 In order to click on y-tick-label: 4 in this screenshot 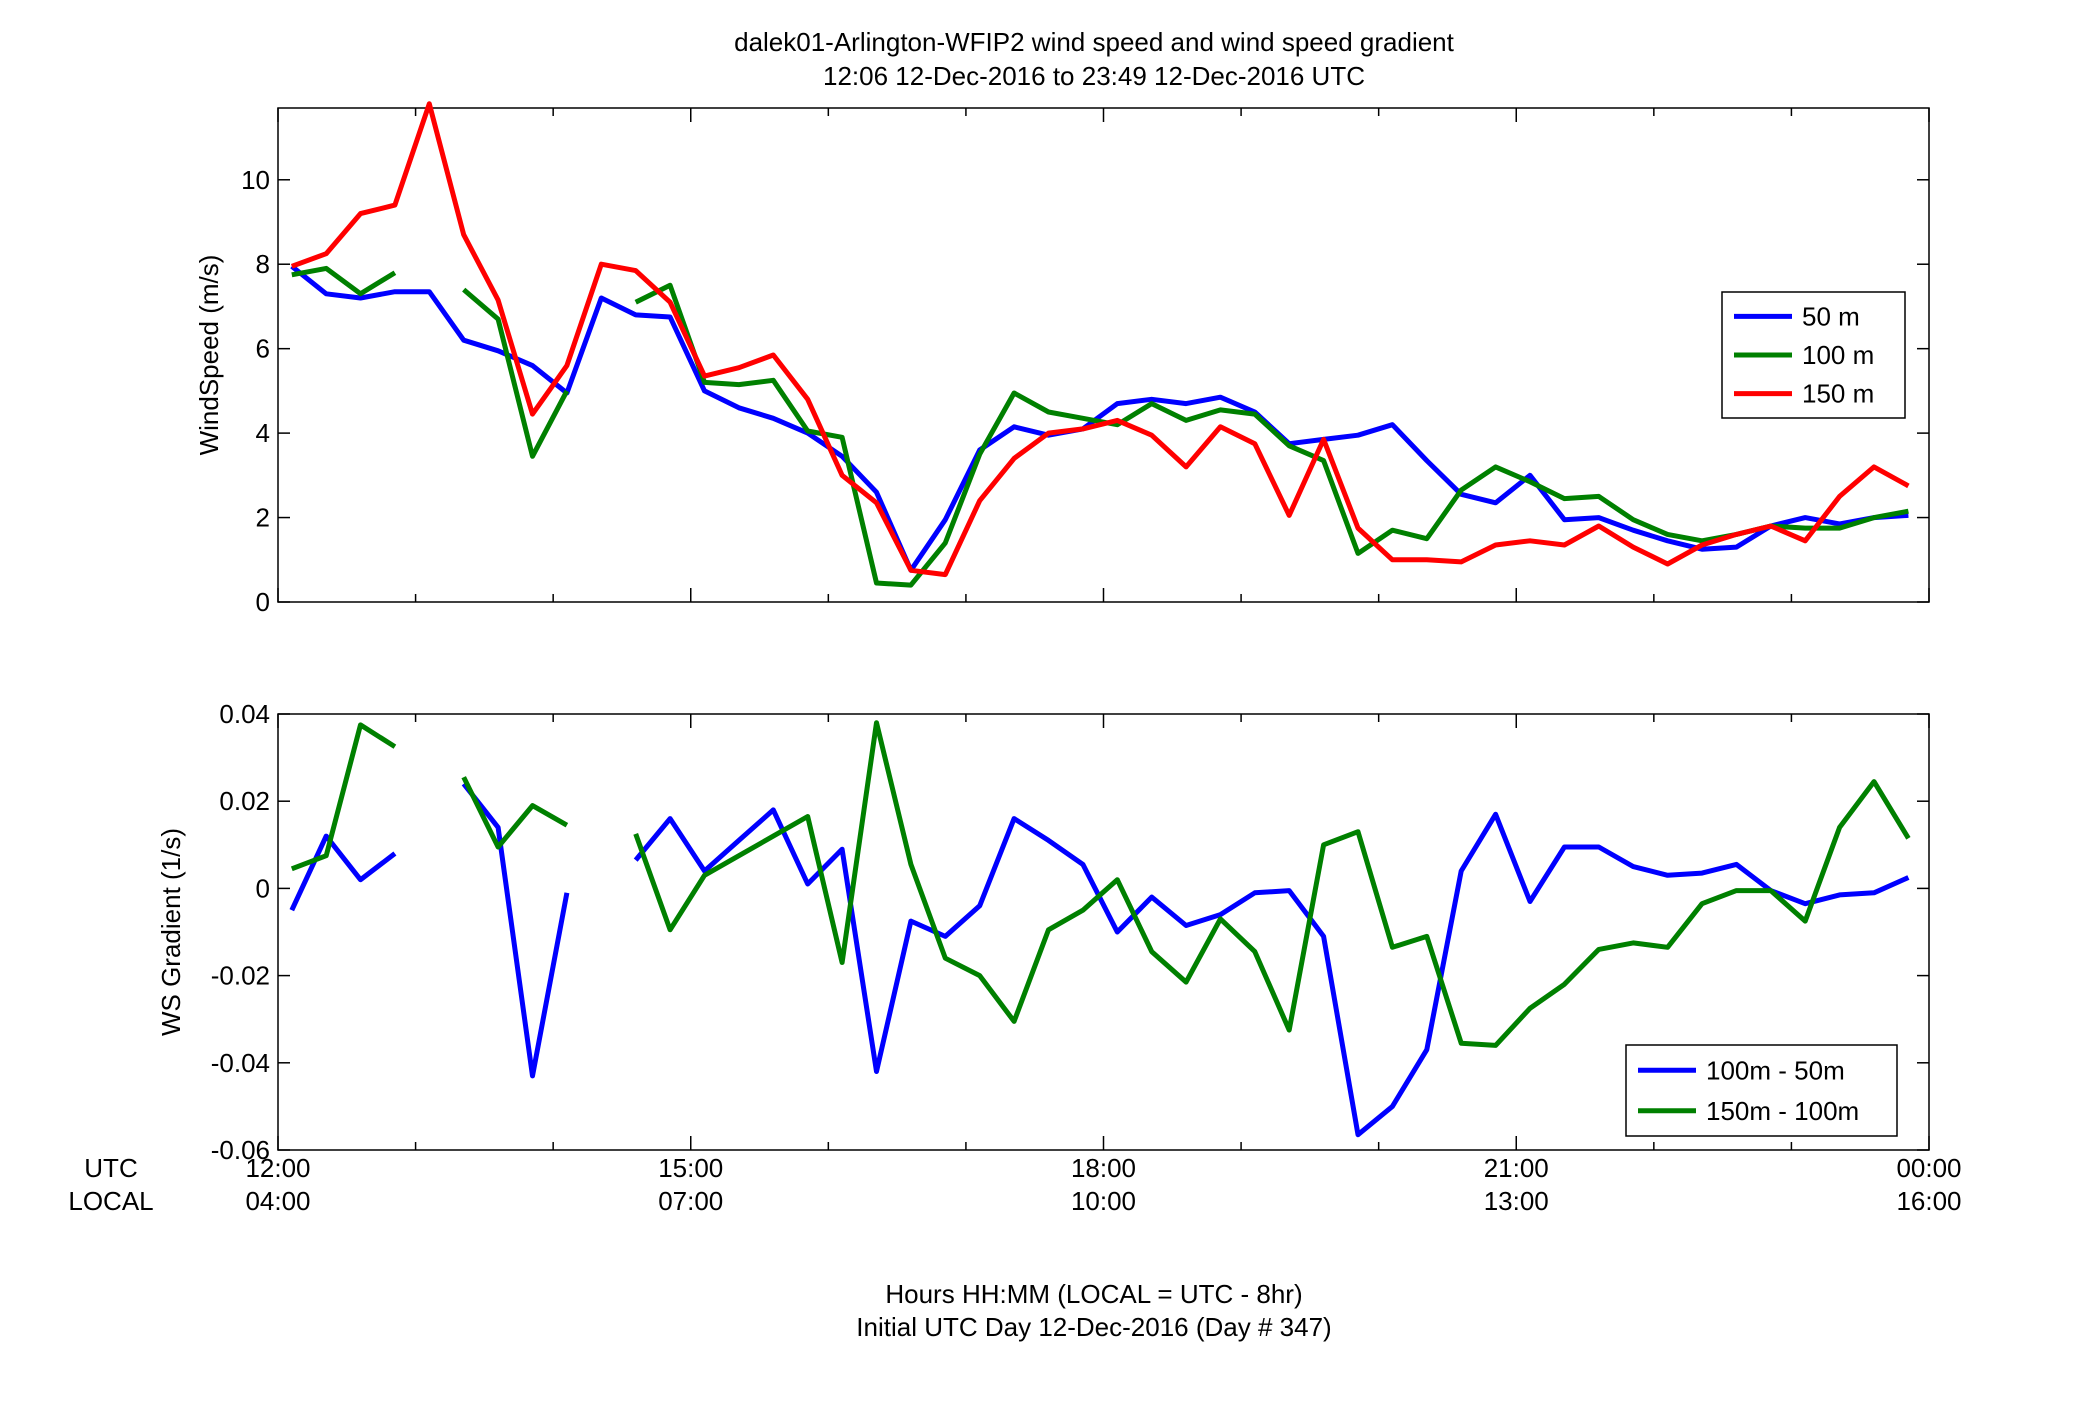, I will do `click(263, 433)`.